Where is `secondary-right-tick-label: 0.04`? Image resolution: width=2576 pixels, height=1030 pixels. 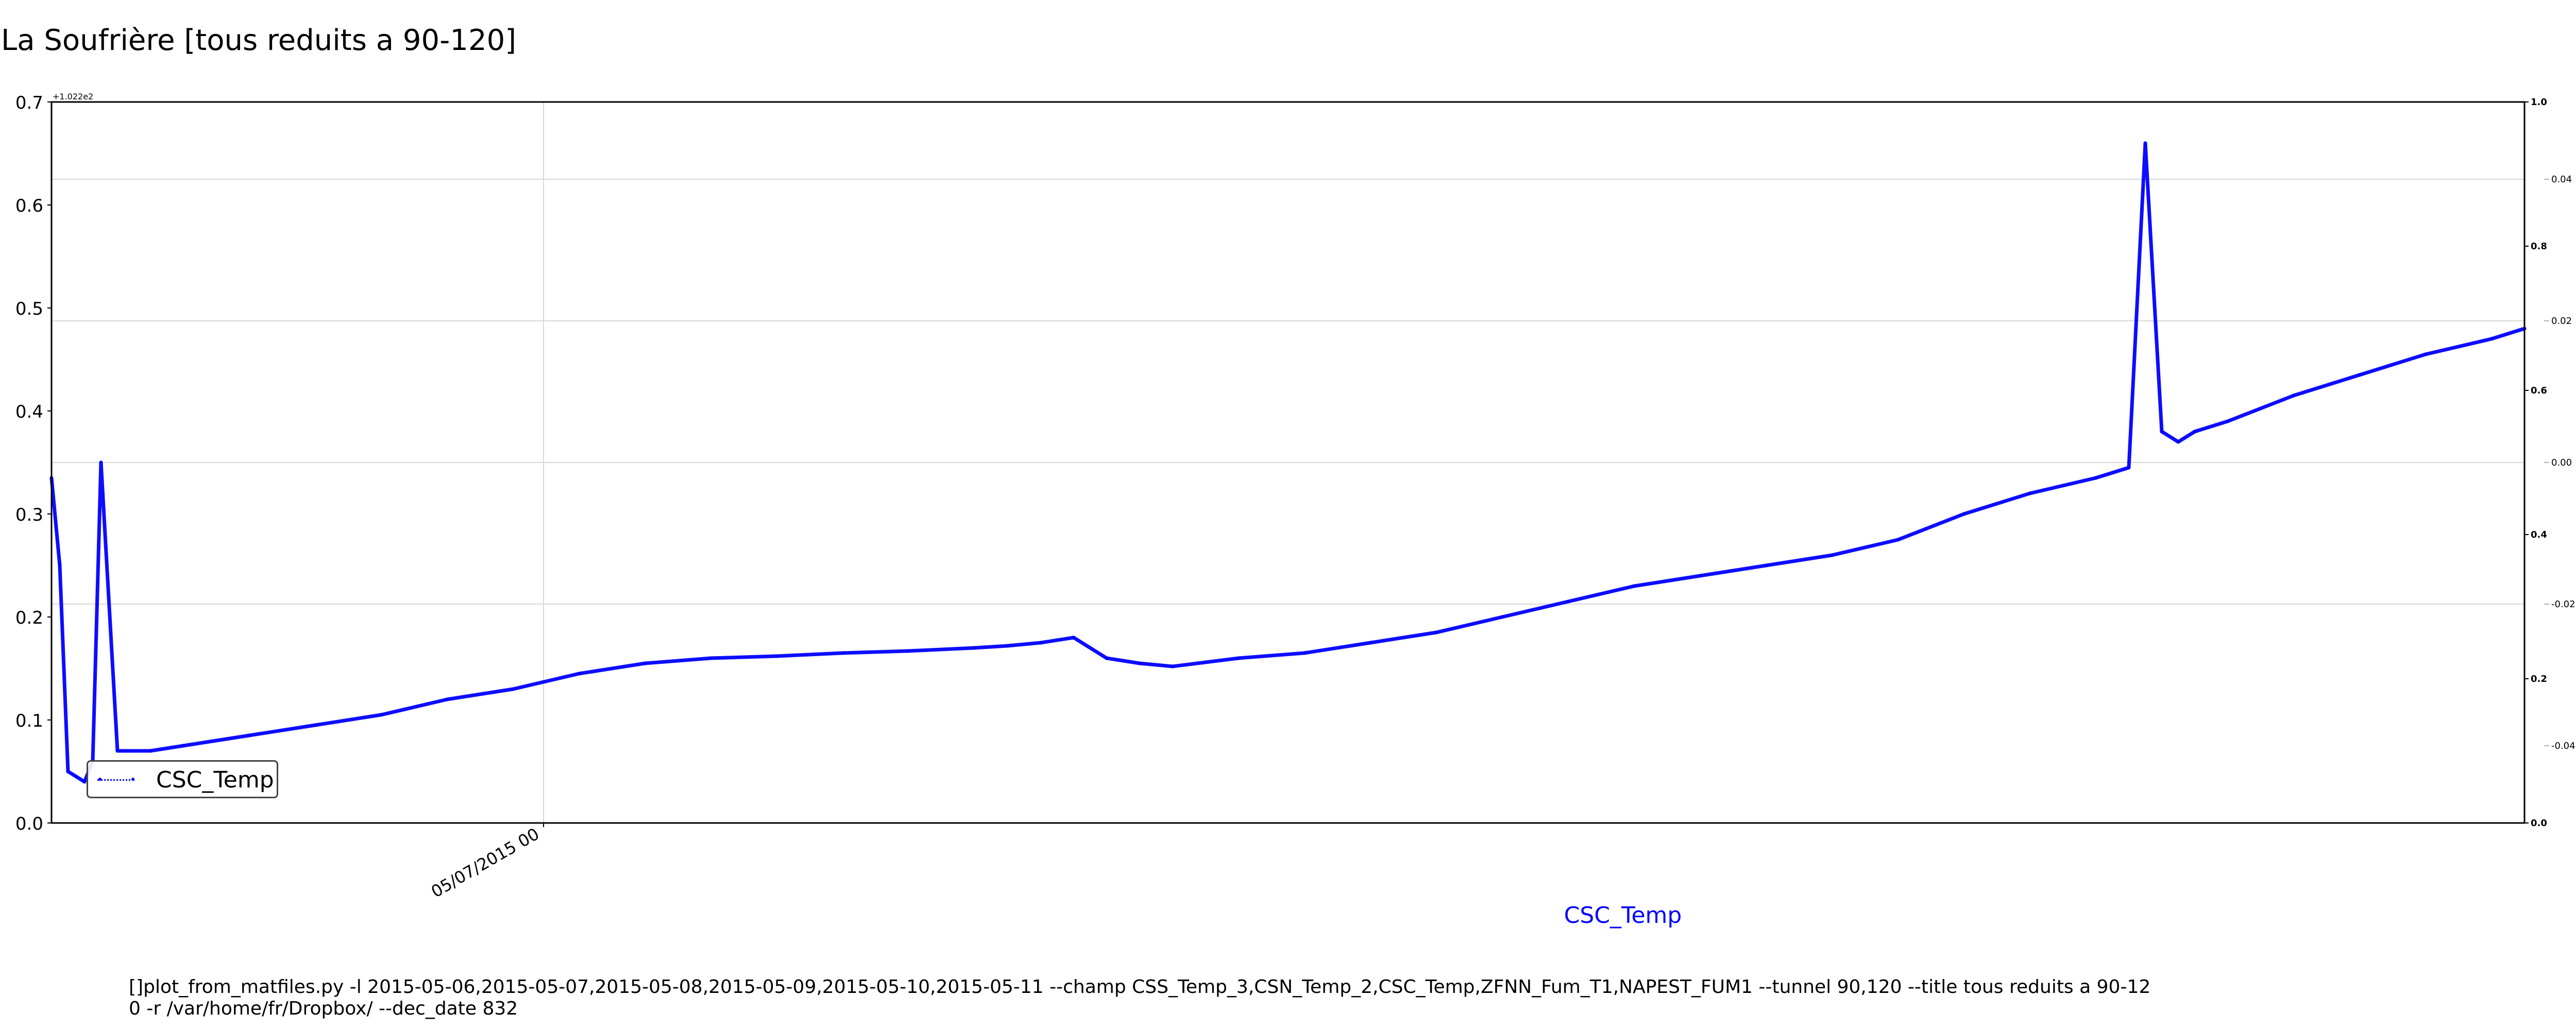 secondary-right-tick-label: 0.04 is located at coordinates (2561, 179).